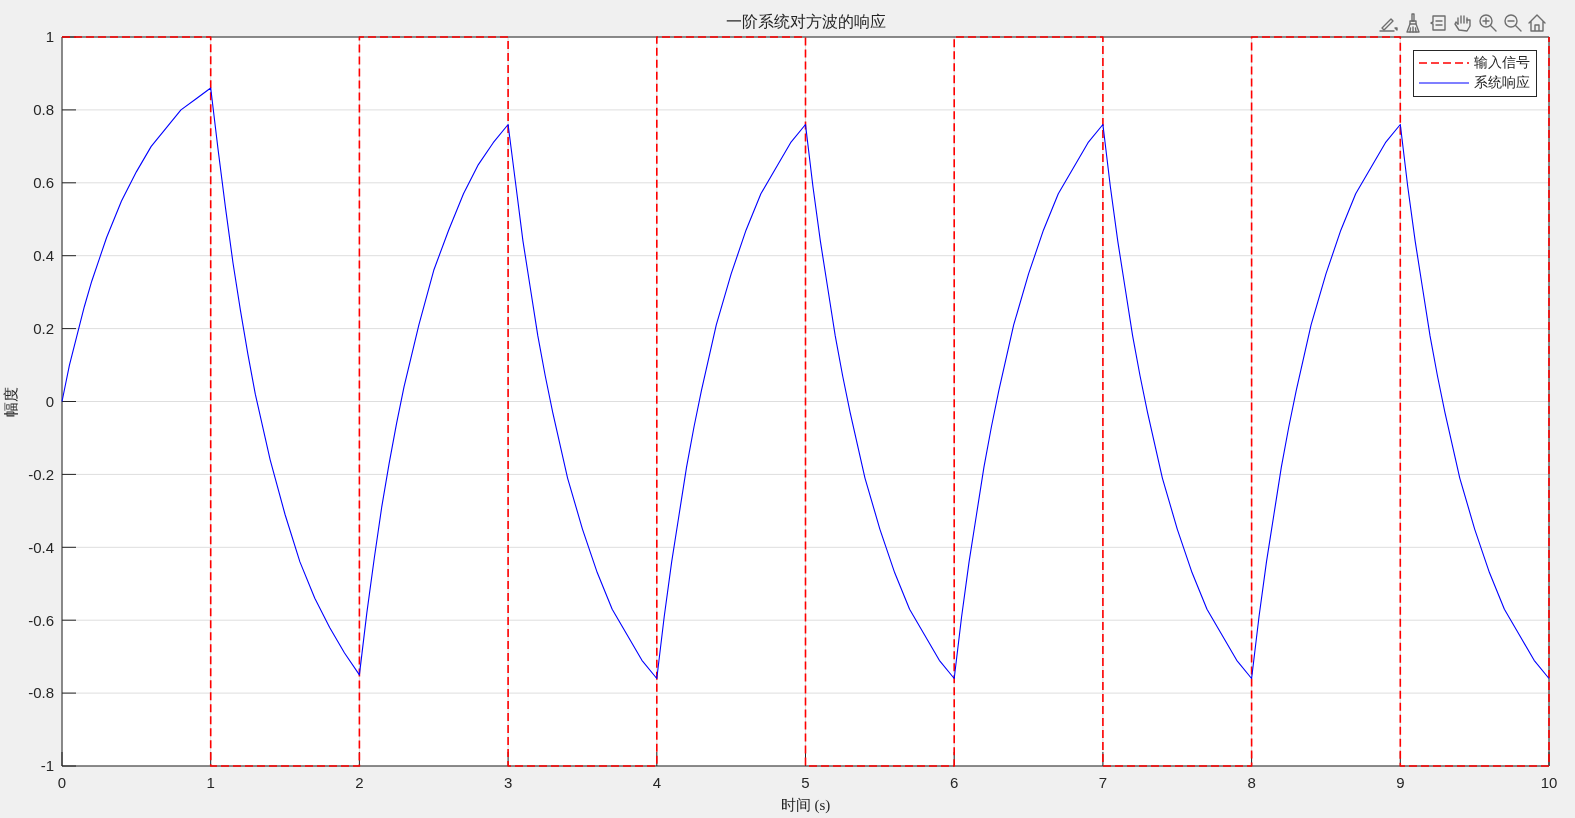  What do you see at coordinates (1502, 83) in the screenshot?
I see `legend-label: 系统响应` at bounding box center [1502, 83].